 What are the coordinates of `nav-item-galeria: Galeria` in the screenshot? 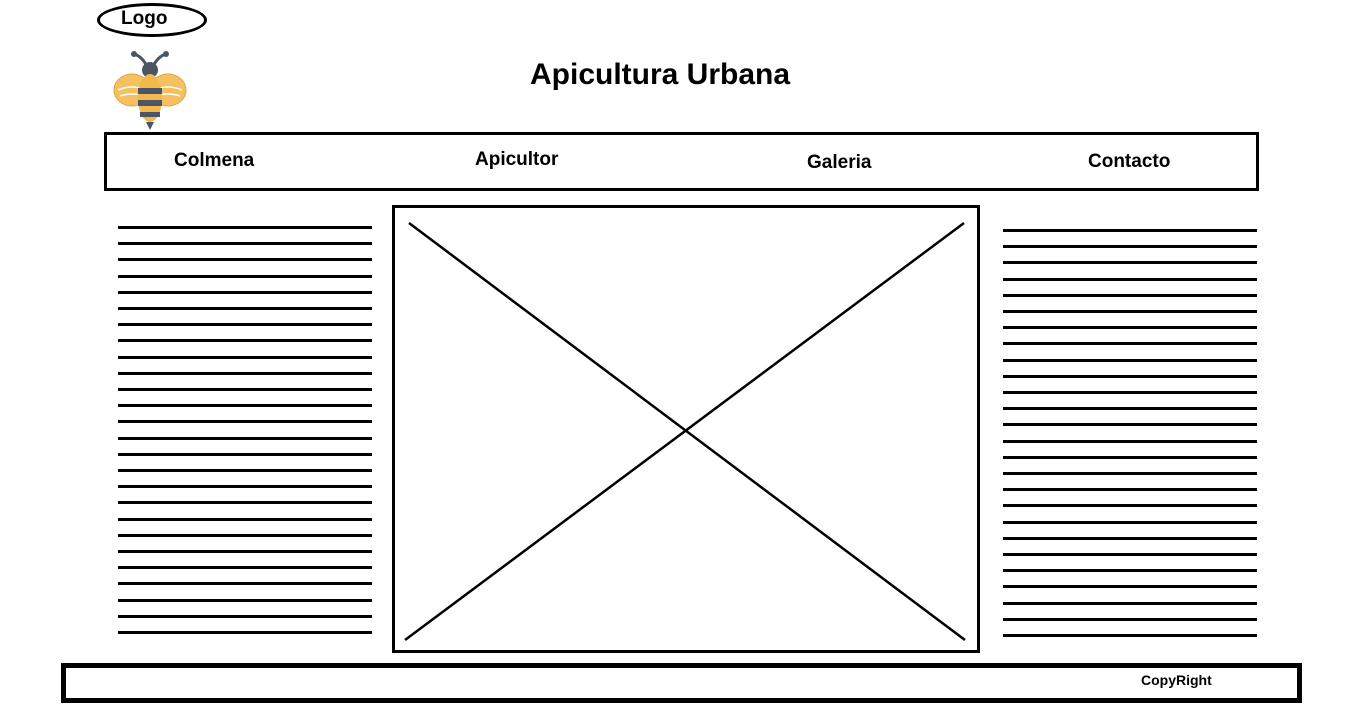 It's located at (839, 162).